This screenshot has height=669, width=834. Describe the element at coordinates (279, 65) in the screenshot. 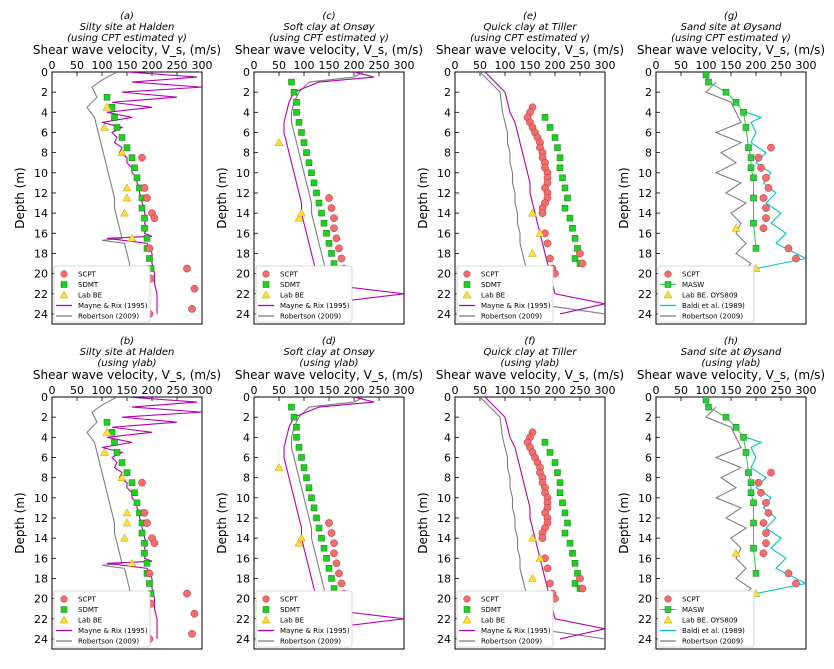

I see `x-tick-label: 50` at that location.